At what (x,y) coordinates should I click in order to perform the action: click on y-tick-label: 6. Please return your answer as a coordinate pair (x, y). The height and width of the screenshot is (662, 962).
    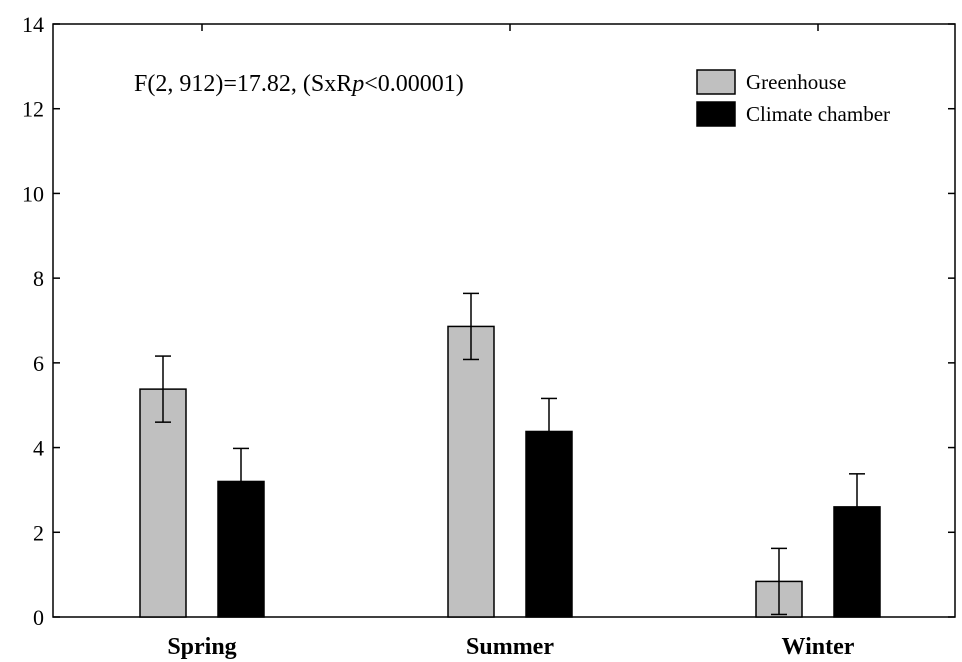
    Looking at the image, I should click on (38, 363).